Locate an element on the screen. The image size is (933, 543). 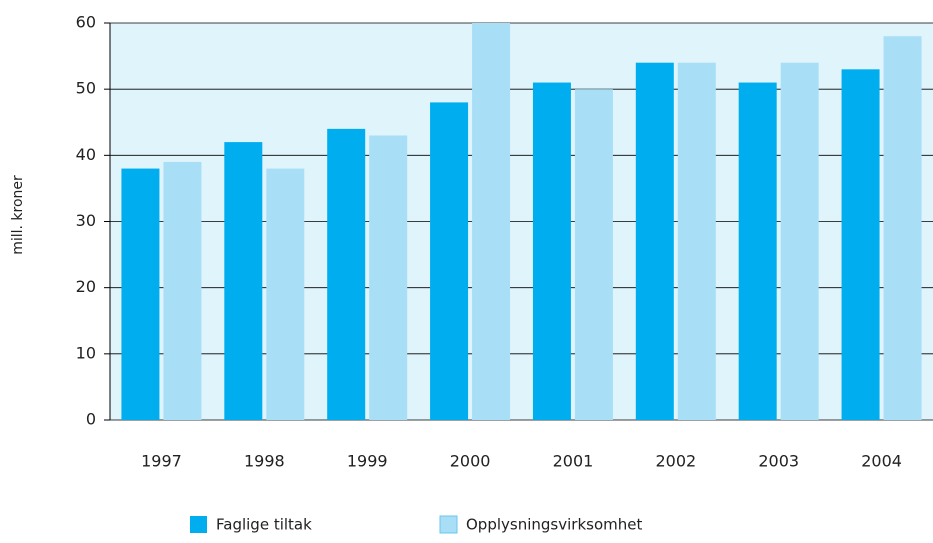
legend-label: Opplysningsvirksomhet is located at coordinates (554, 525).